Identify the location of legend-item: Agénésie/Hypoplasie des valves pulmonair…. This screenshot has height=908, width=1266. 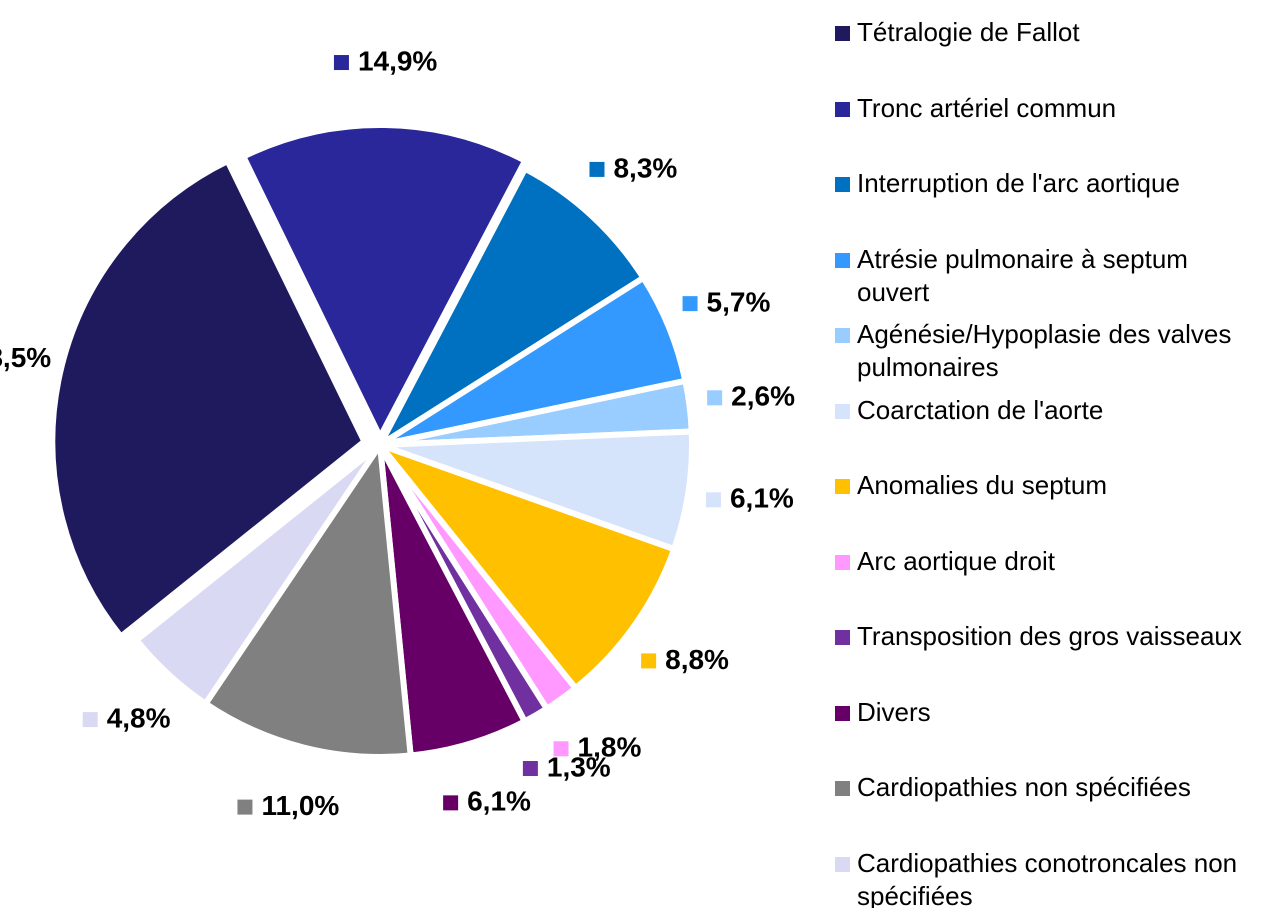
(1048, 351).